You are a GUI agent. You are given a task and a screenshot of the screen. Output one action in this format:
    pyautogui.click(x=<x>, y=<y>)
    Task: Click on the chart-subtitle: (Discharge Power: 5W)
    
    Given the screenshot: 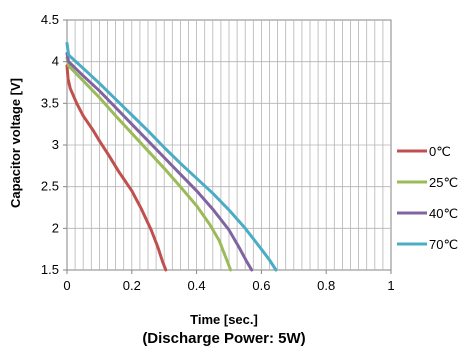 What is the action you would take?
    pyautogui.click(x=223, y=338)
    